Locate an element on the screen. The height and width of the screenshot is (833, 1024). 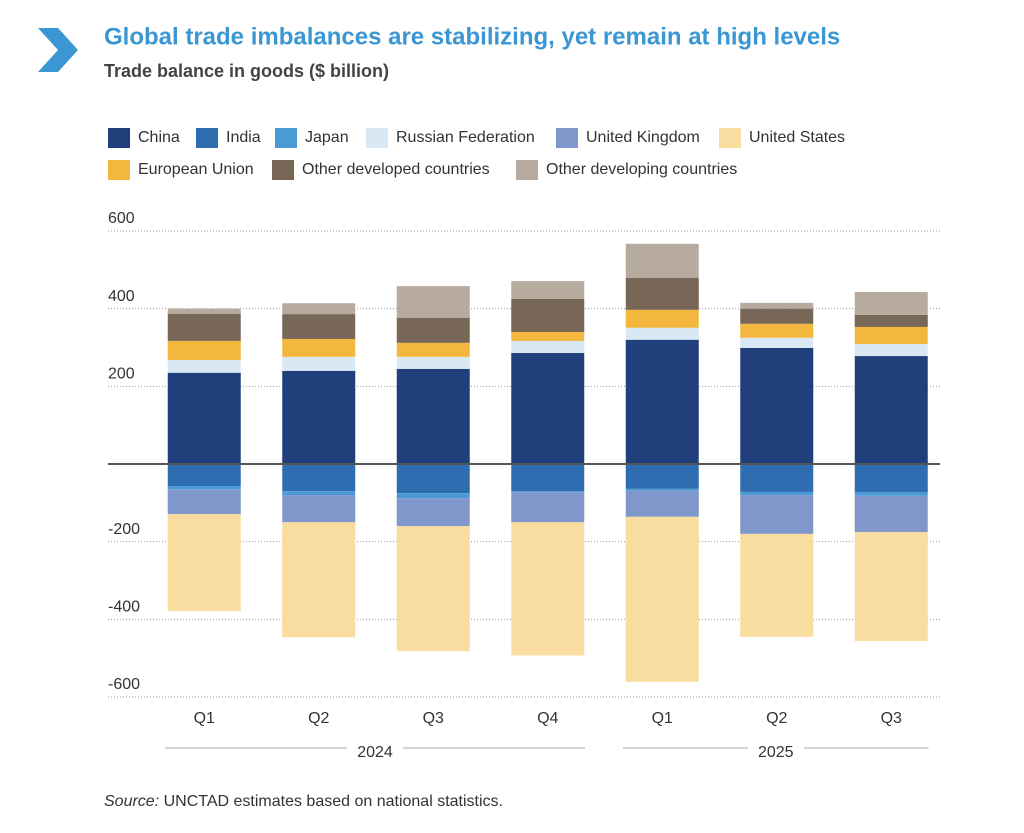
legend-label: European Union is located at coordinates (196, 169).